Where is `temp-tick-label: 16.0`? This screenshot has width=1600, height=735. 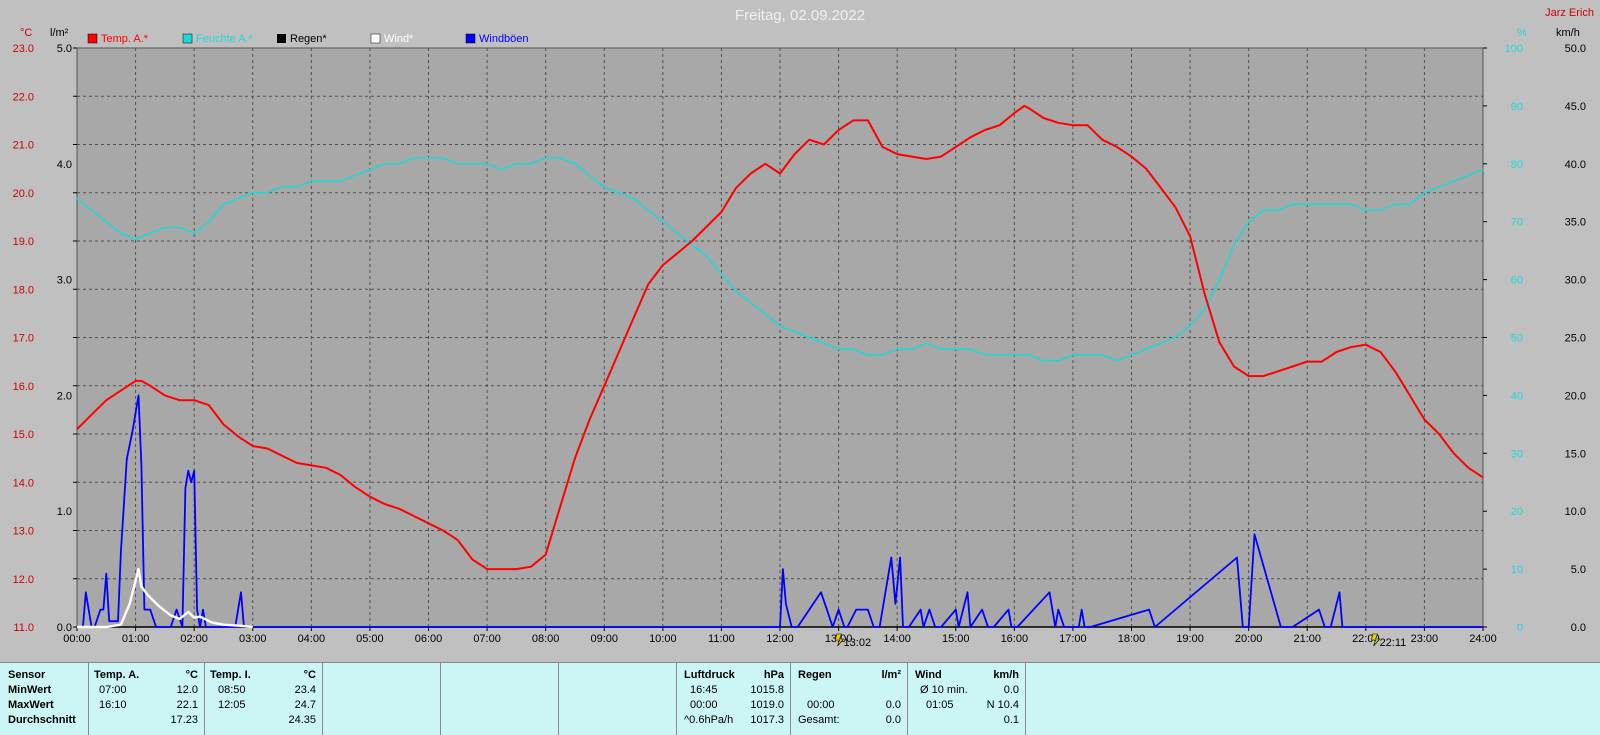 temp-tick-label: 16.0 is located at coordinates (23, 387).